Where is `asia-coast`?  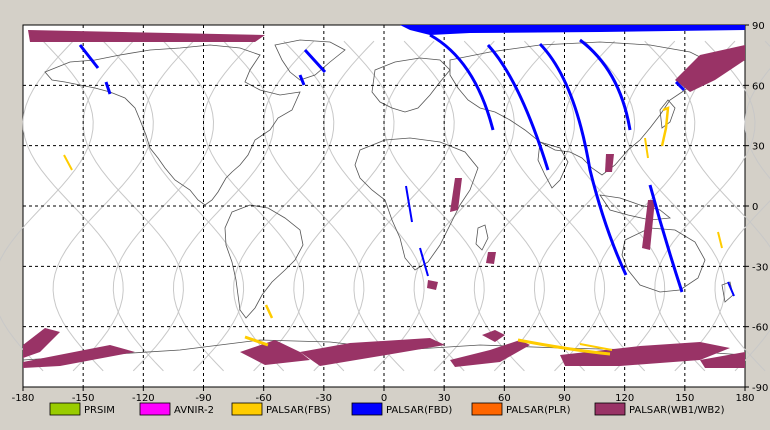
asia-coast is located at coordinates (580, 108).